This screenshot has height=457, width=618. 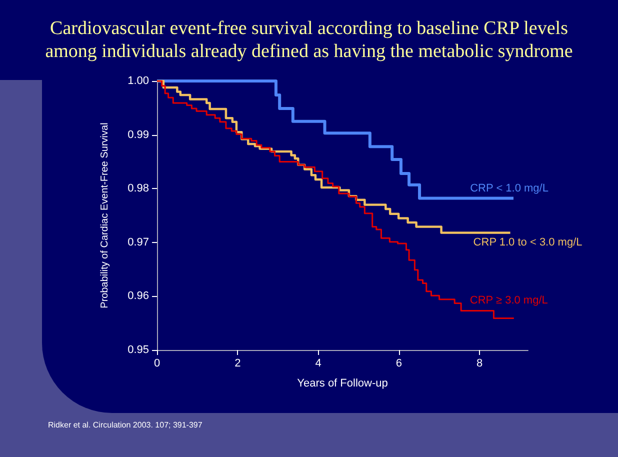 I want to click on series-label: CRP 1.0 to < 3.0 mg/L, so click(x=527, y=242).